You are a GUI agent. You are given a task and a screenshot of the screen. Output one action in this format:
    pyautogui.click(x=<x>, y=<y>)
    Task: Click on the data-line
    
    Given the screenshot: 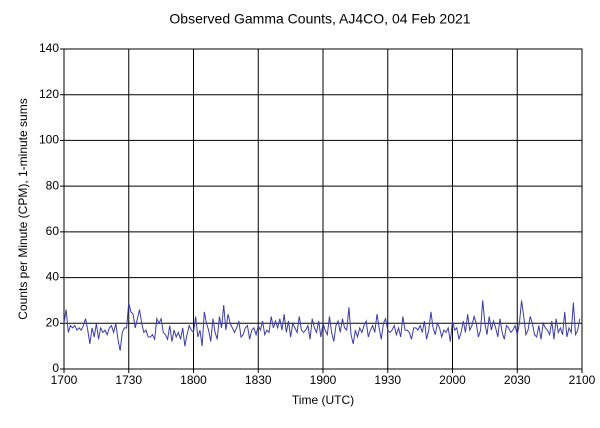 What is the action you would take?
    pyautogui.click(x=322, y=325)
    